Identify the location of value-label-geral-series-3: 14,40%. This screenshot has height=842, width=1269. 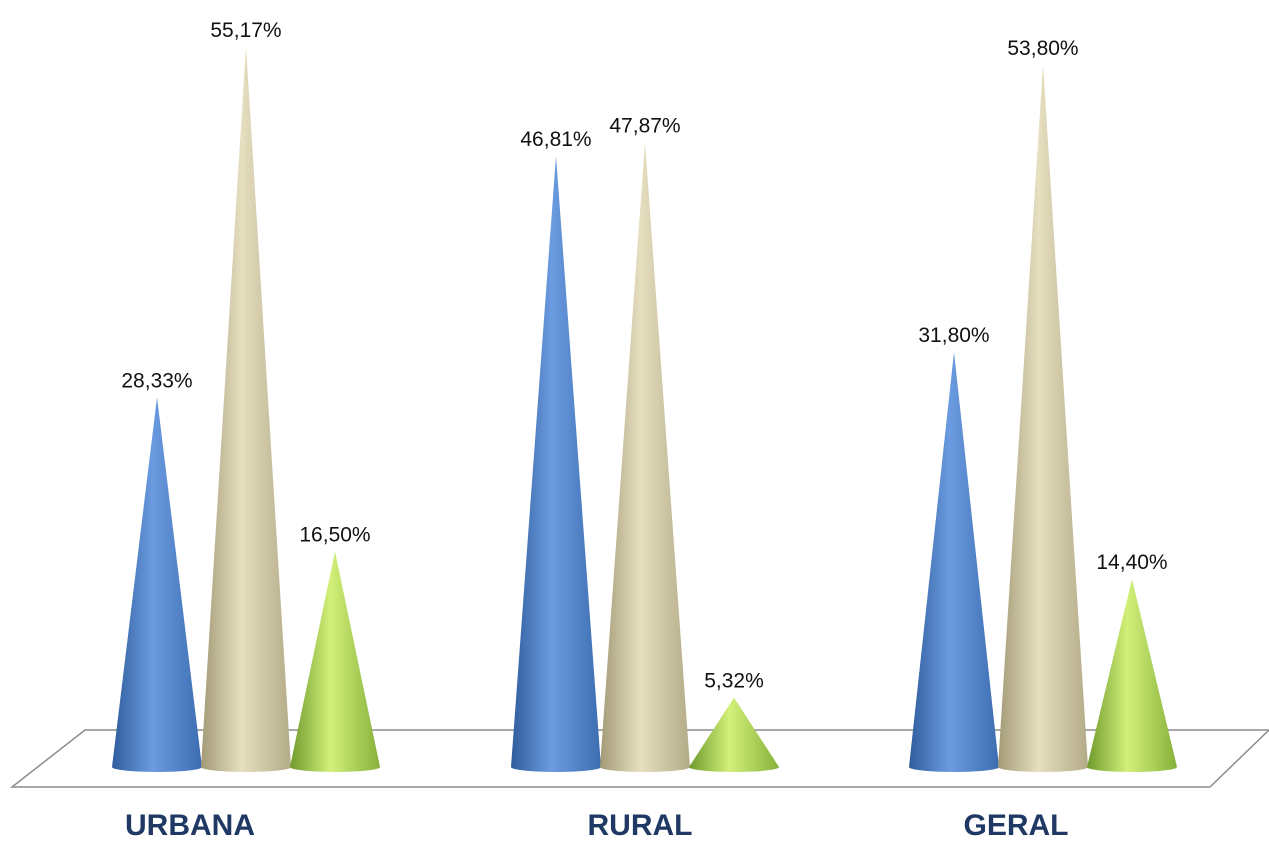
(1131, 562).